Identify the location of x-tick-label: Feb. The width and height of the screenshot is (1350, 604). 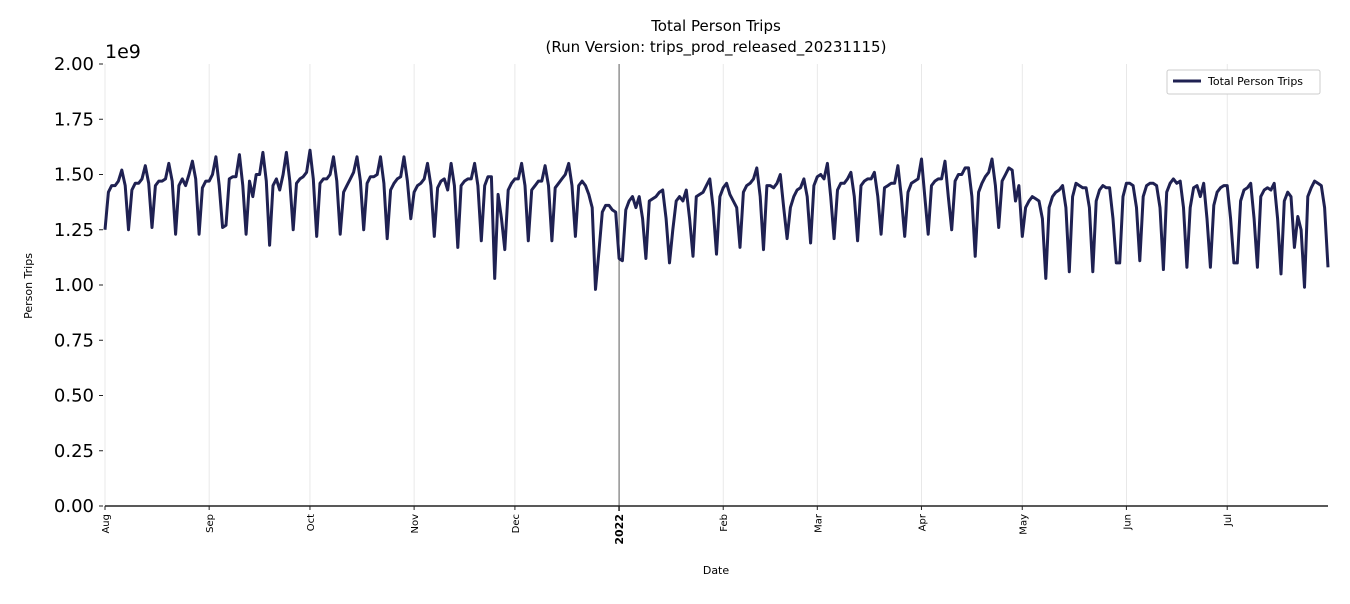
(724, 523).